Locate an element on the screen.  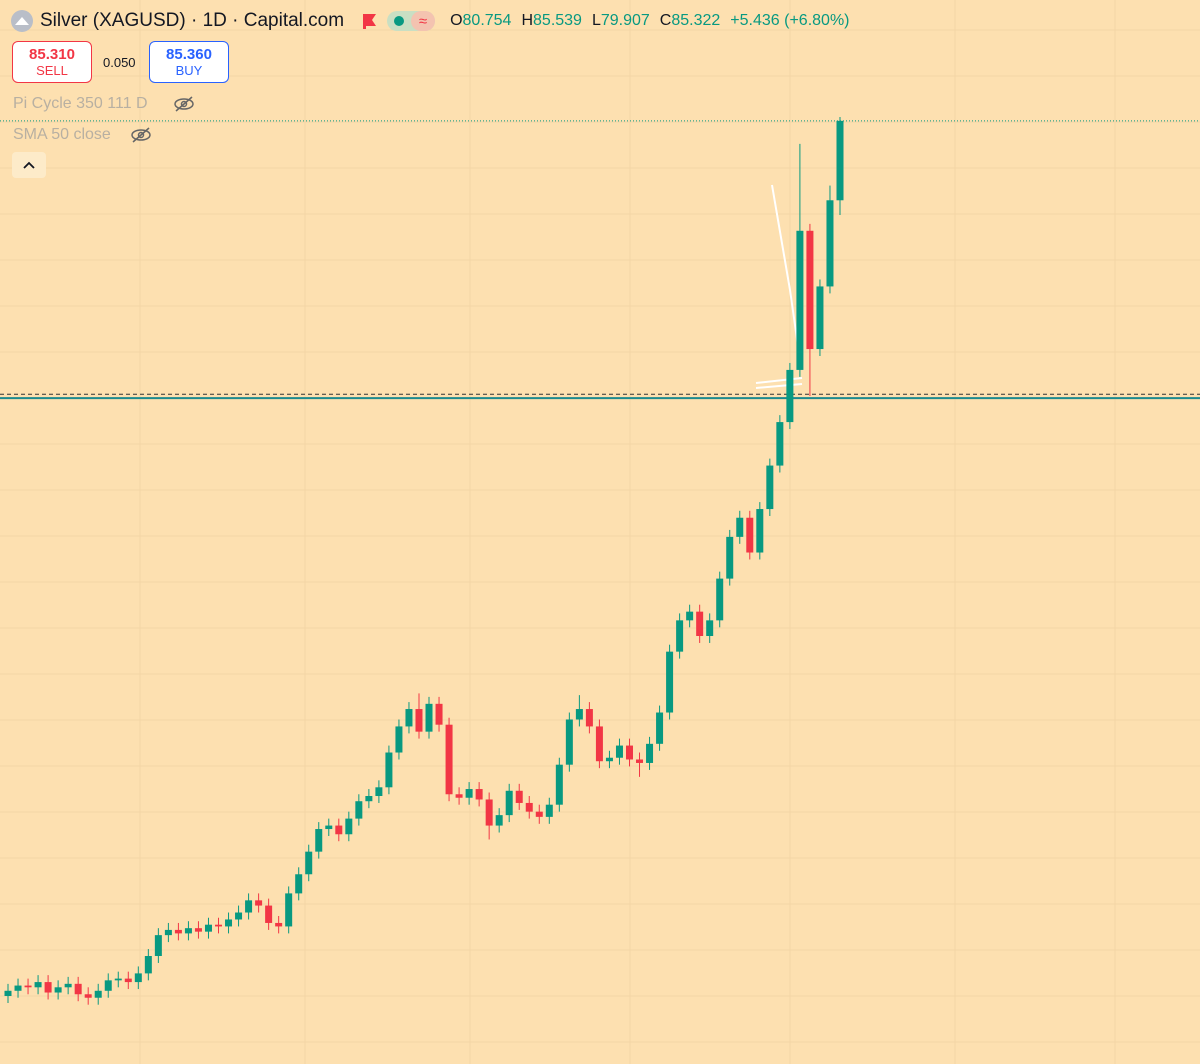
buy-label: BUY is located at coordinates (189, 70).